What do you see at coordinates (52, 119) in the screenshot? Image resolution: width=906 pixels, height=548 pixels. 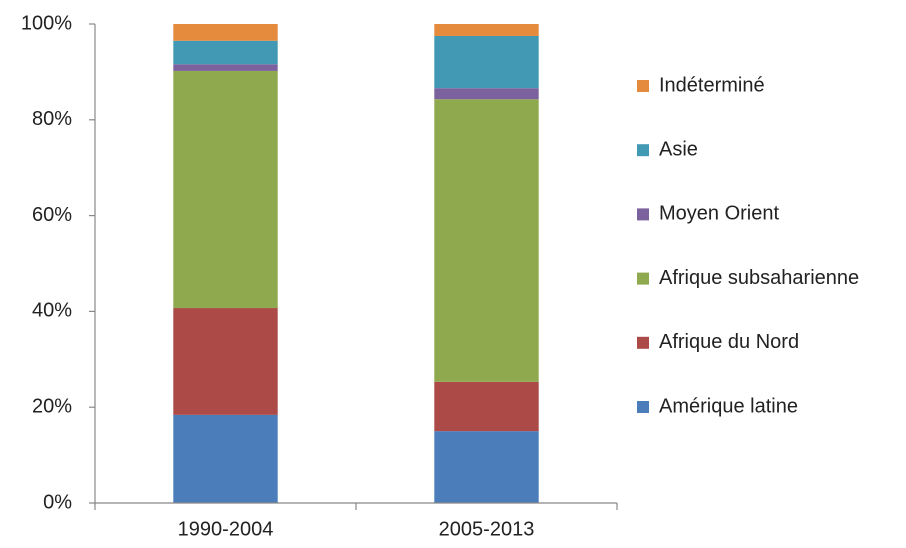 I see `y-tick-label: 80%` at bounding box center [52, 119].